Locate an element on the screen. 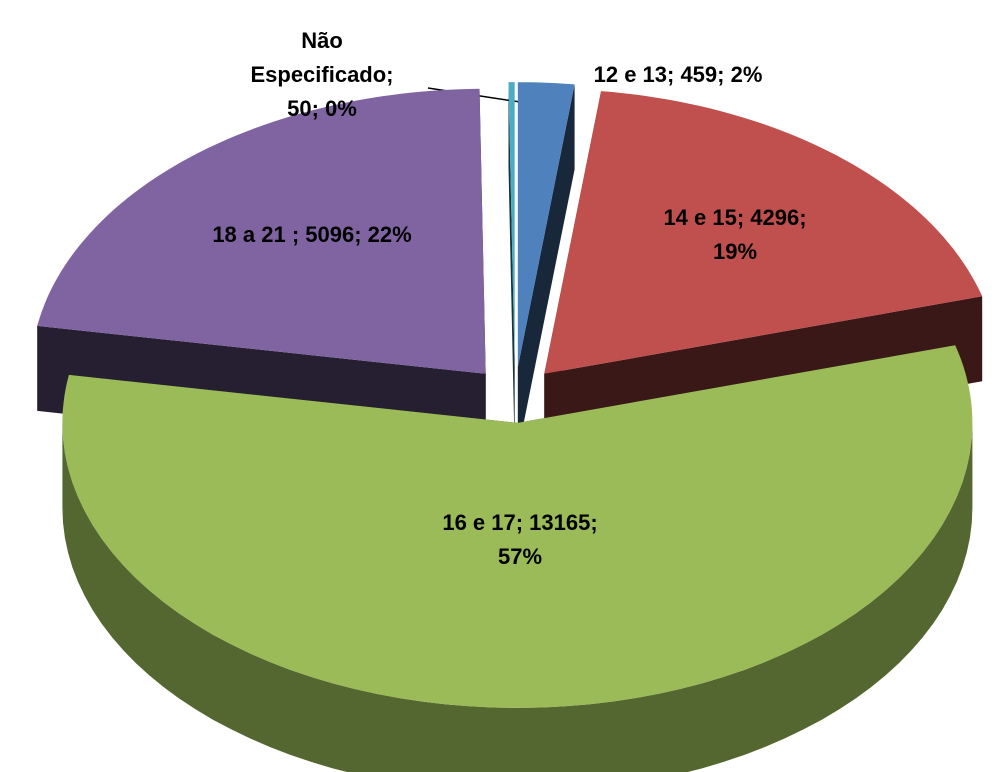 This screenshot has width=1004, height=772. data-label: Não Especificado; 50; 0% is located at coordinates (322, 74).